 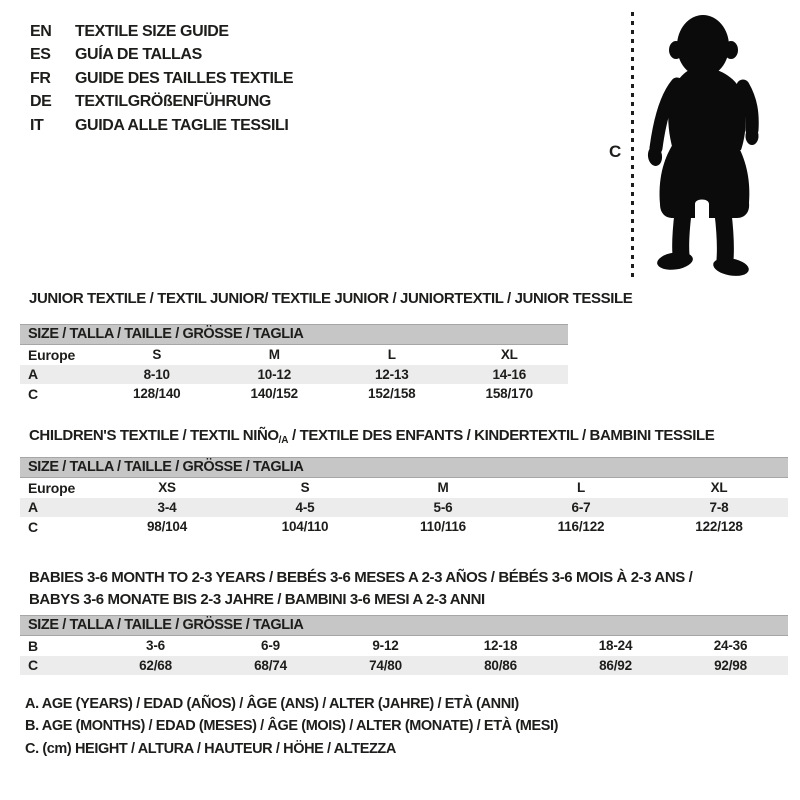 What do you see at coordinates (703, 145) in the screenshot?
I see `toddler-silhouette-icon` at bounding box center [703, 145].